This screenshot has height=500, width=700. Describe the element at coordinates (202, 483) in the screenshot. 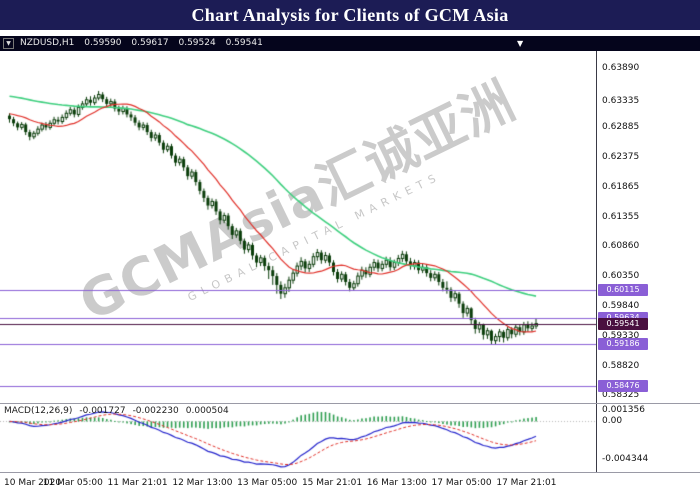

I see `time-label: 12 Mar 13:00` at that location.